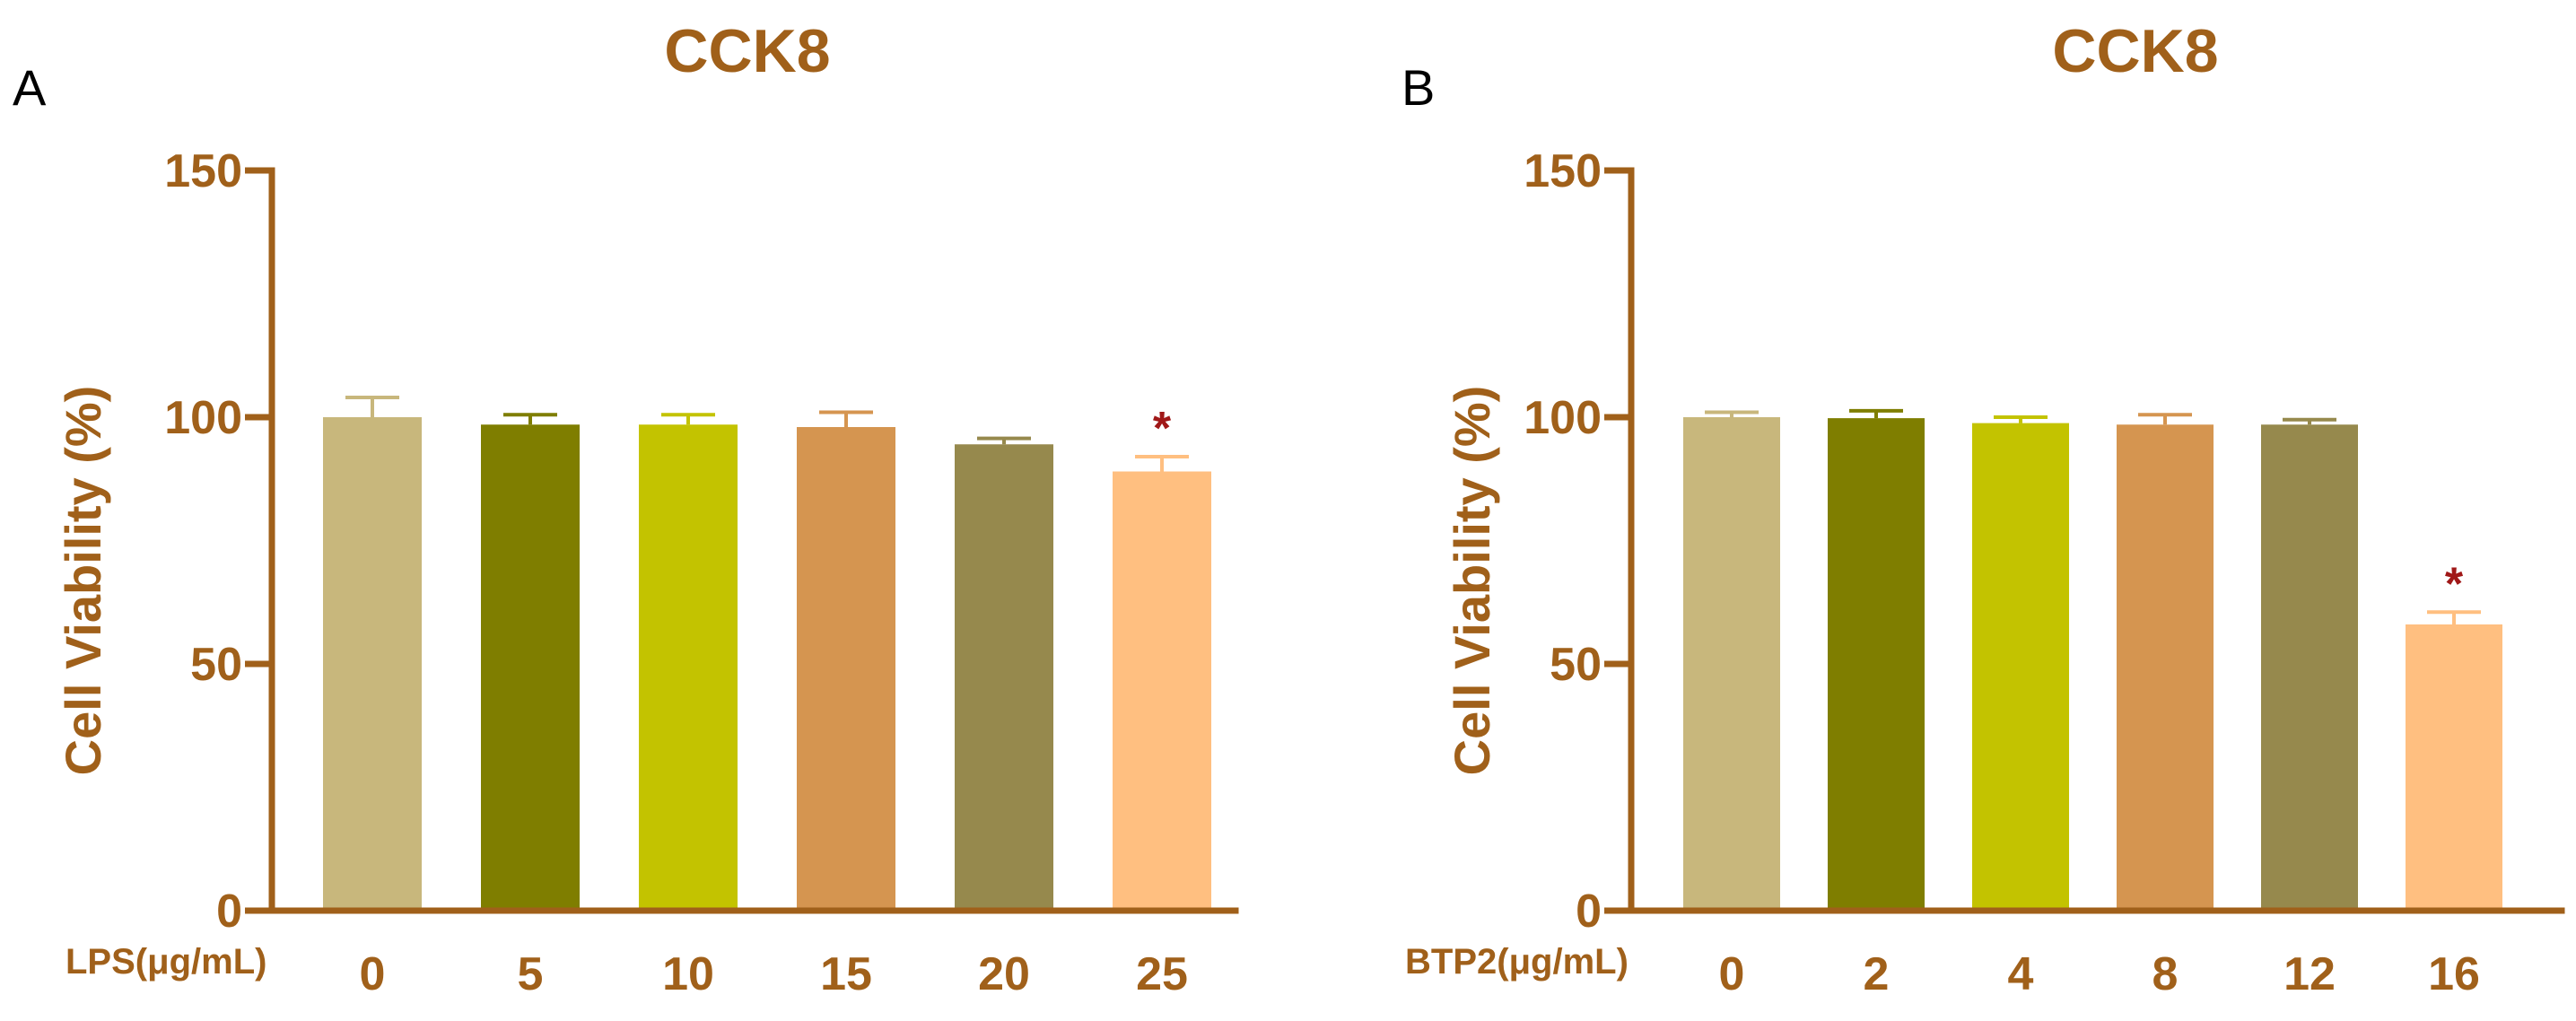 The width and height of the screenshot is (2576, 1021). Describe the element at coordinates (2309, 974) in the screenshot. I see `panel-b-x-tick-label-12: 12` at that location.